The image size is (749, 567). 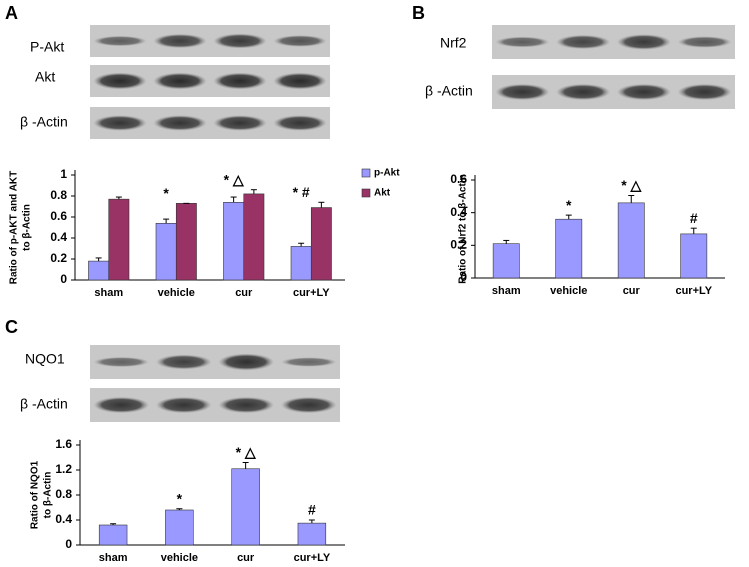 I want to click on y-axis-label: Ratio of p-AKT and AKT, so click(x=14, y=228).